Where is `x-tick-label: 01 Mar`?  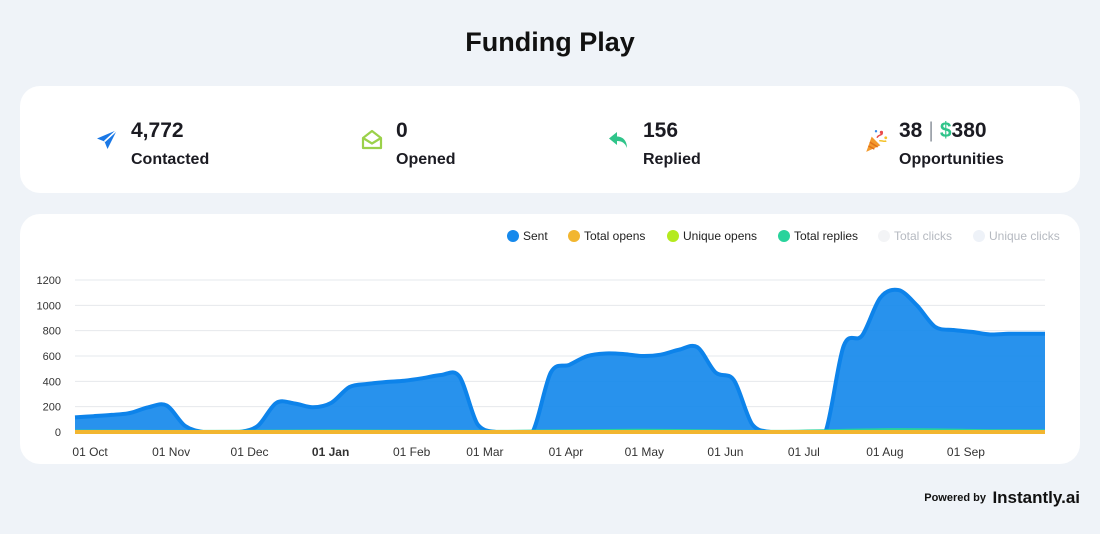 x-tick-label: 01 Mar is located at coordinates (484, 452).